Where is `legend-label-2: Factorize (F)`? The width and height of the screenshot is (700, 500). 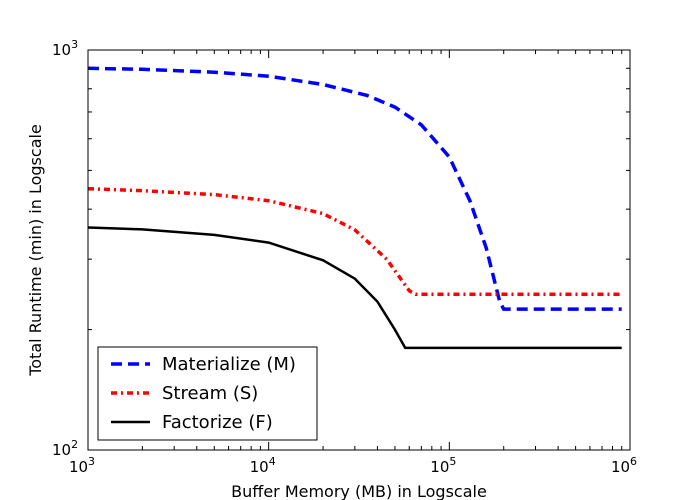
legend-label-2: Factorize (F) is located at coordinates (217, 422).